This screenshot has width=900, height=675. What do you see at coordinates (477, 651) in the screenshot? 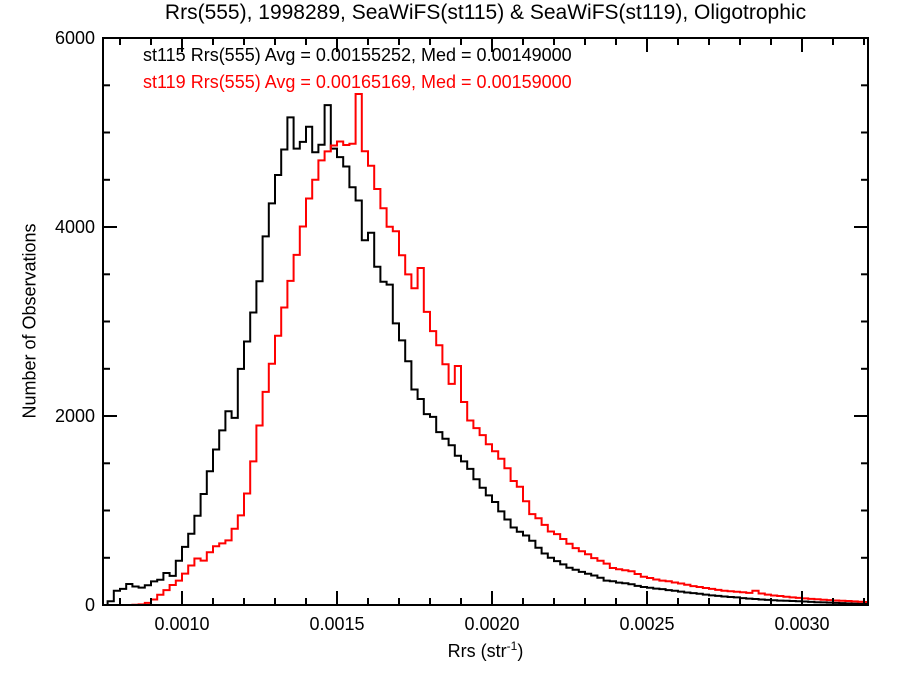
I see `x-axis-title-text: Rrs (str` at bounding box center [477, 651].